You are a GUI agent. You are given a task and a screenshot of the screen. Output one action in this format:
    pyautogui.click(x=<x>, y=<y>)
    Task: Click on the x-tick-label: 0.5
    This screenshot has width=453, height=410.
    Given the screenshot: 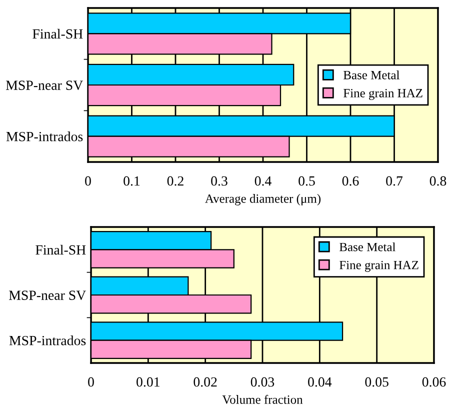 What is the action you would take?
    pyautogui.click(x=306, y=181)
    